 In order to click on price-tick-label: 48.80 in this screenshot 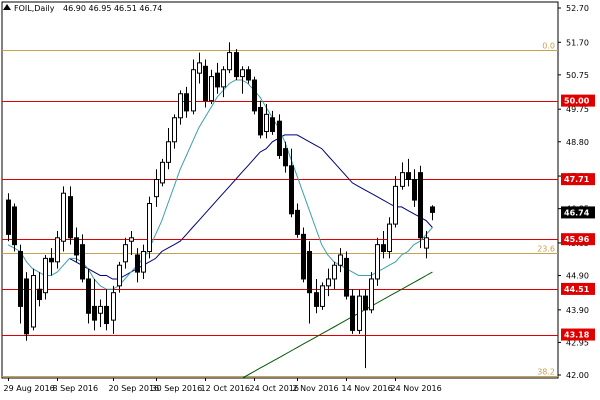, I will do `click(577, 142)`.